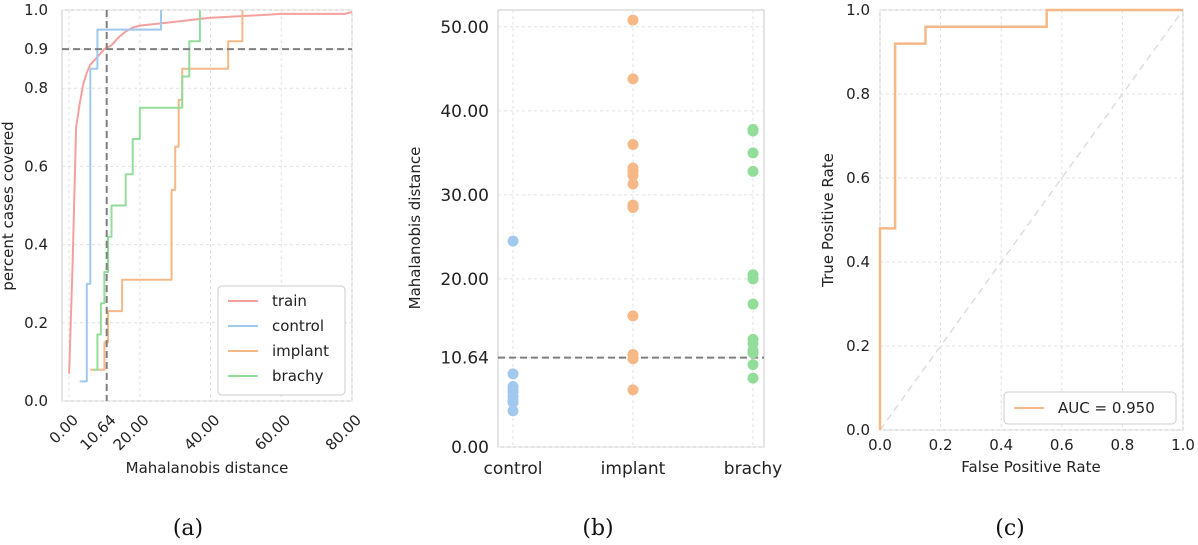 This screenshot has width=1198, height=545. Describe the element at coordinates (597, 528) in the screenshot. I see `panel-b-label: (b)` at that location.